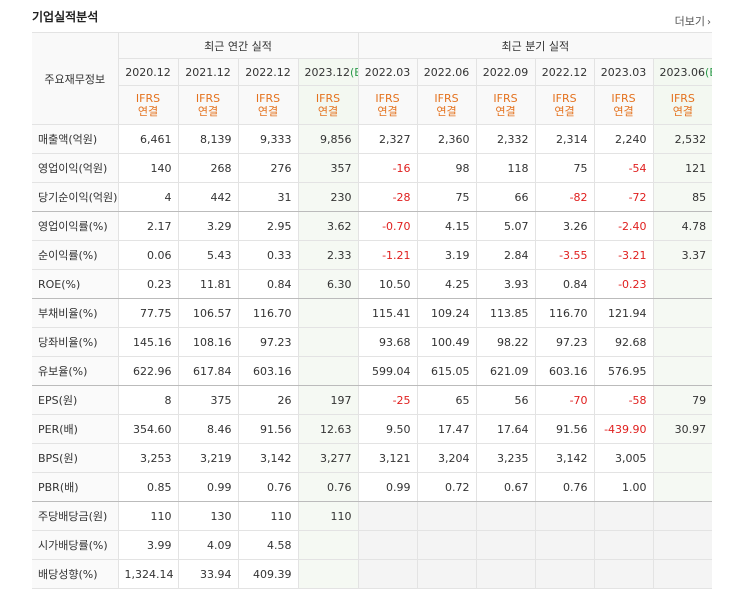 This screenshot has width=735, height=604. Describe the element at coordinates (75, 226) in the screenshot. I see `row-label: 영업이익률(%)` at that location.